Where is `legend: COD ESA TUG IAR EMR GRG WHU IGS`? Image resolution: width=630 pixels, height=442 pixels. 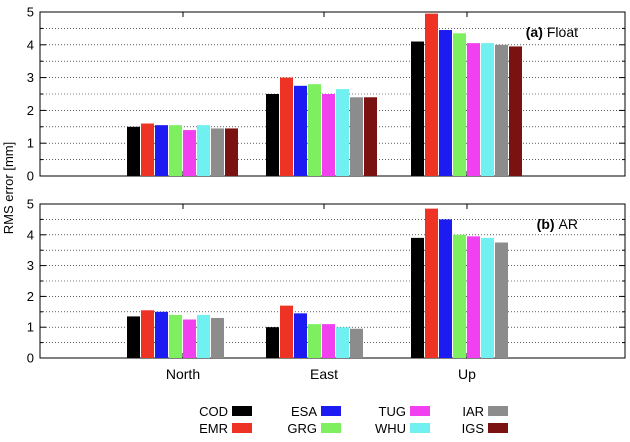 legend: COD ESA TUG IAR EMR GRG WHU IGS is located at coordinates (353, 420).